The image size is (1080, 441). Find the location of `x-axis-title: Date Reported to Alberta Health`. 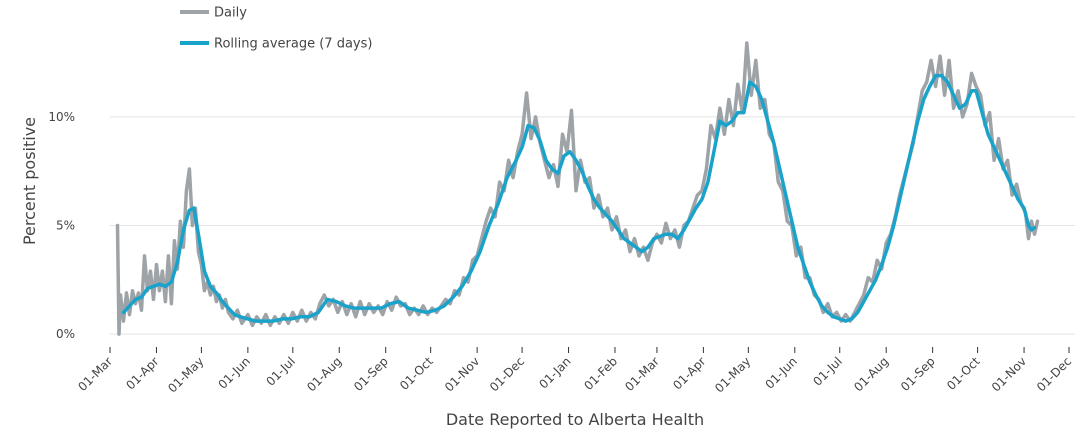

x-axis-title: Date Reported to Alberta Health is located at coordinates (575, 419).